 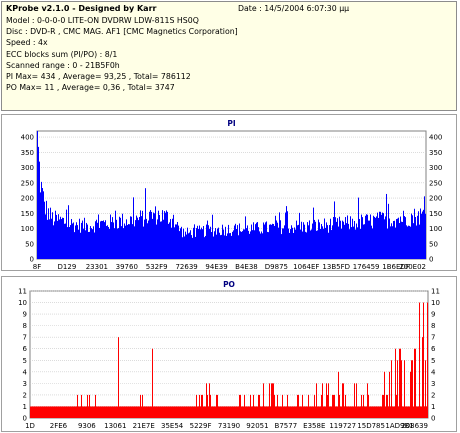 I want to click on po-chart-title: PO, so click(x=229, y=284).